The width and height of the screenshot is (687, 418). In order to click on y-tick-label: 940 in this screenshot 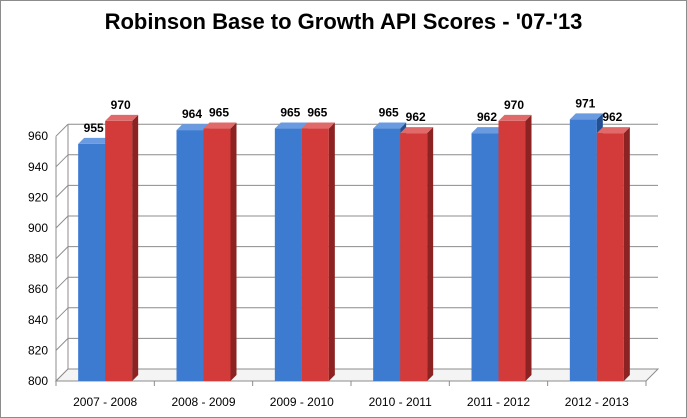, I will do `click(38, 167)`.